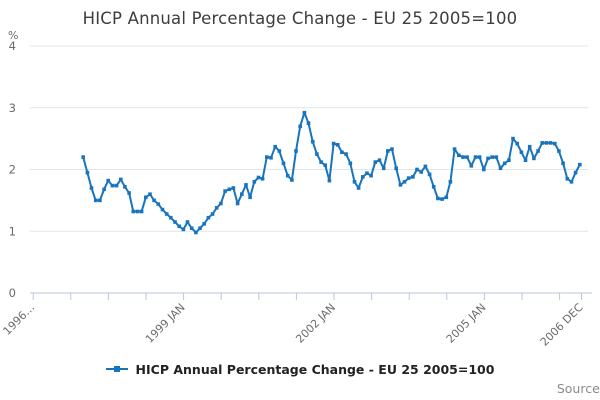 The height and width of the screenshot is (400, 600). I want to click on x-tick-label: 2002 JAN, so click(315, 323).